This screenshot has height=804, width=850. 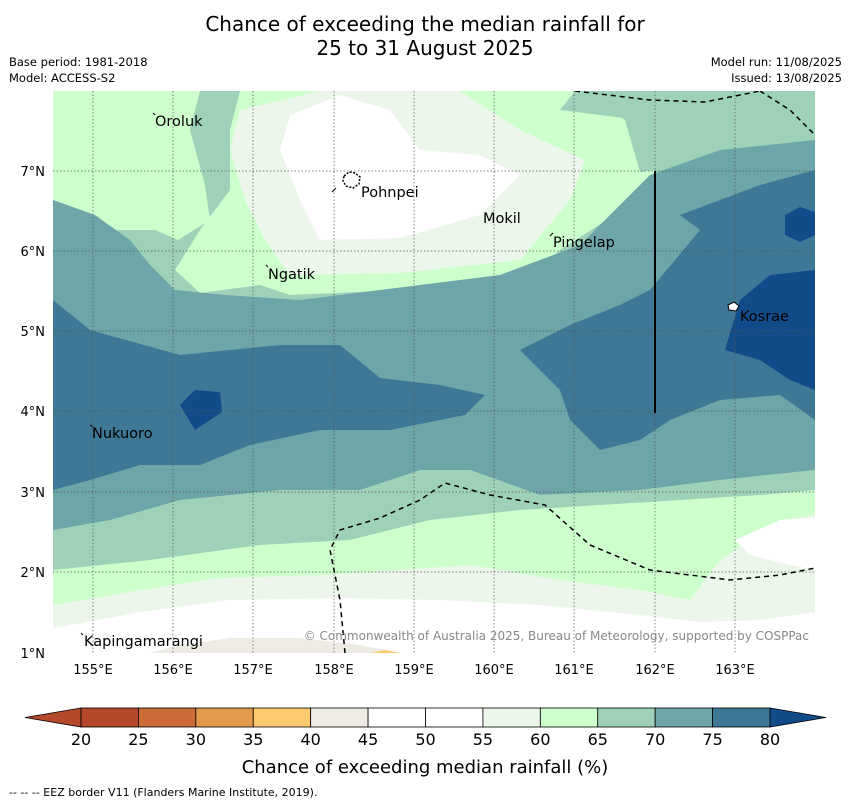 What do you see at coordinates (143, 642) in the screenshot?
I see `place-kapingamarangi: Kapingamarangi` at bounding box center [143, 642].